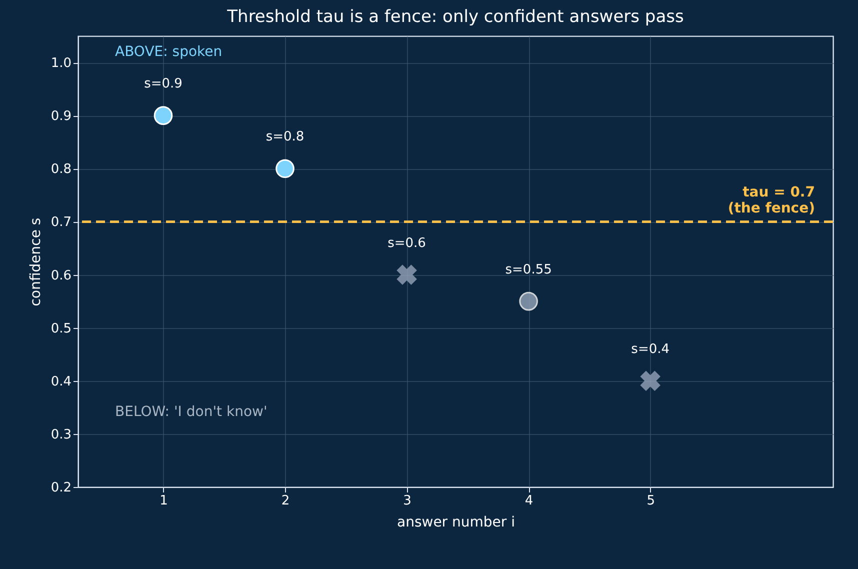  Describe the element at coordinates (61, 488) in the screenshot. I see `y-tick-label: 0.2` at that location.